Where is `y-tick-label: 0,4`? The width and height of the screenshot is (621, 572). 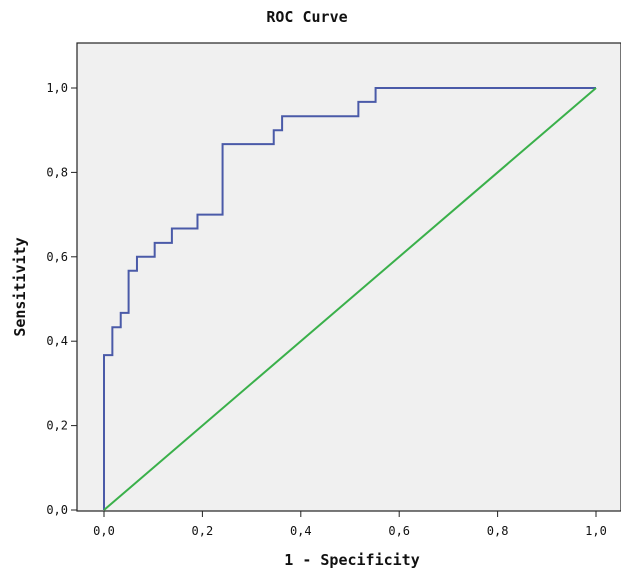 y-tick-label: 0,4 is located at coordinates (57, 341).